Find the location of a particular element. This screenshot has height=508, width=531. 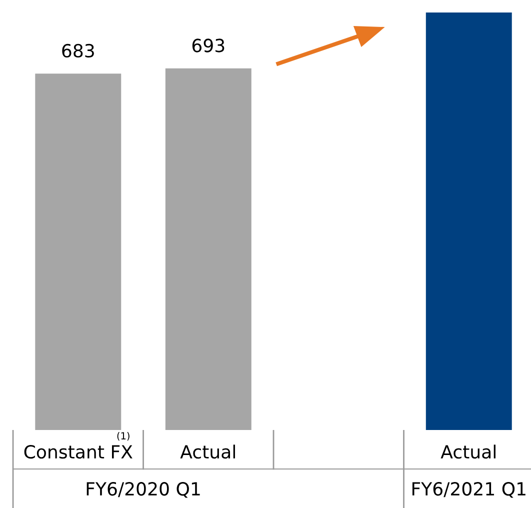

text: FY6/2021 Q1 is located at coordinates (469, 490).